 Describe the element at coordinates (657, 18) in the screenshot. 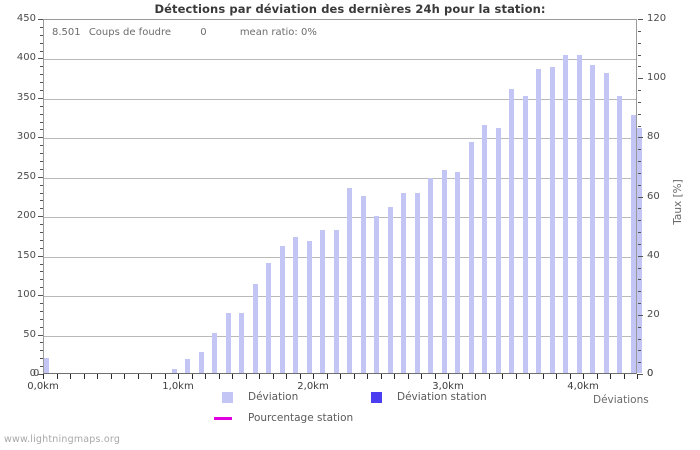

I see `y-axis-right-tick-label: 120` at that location.